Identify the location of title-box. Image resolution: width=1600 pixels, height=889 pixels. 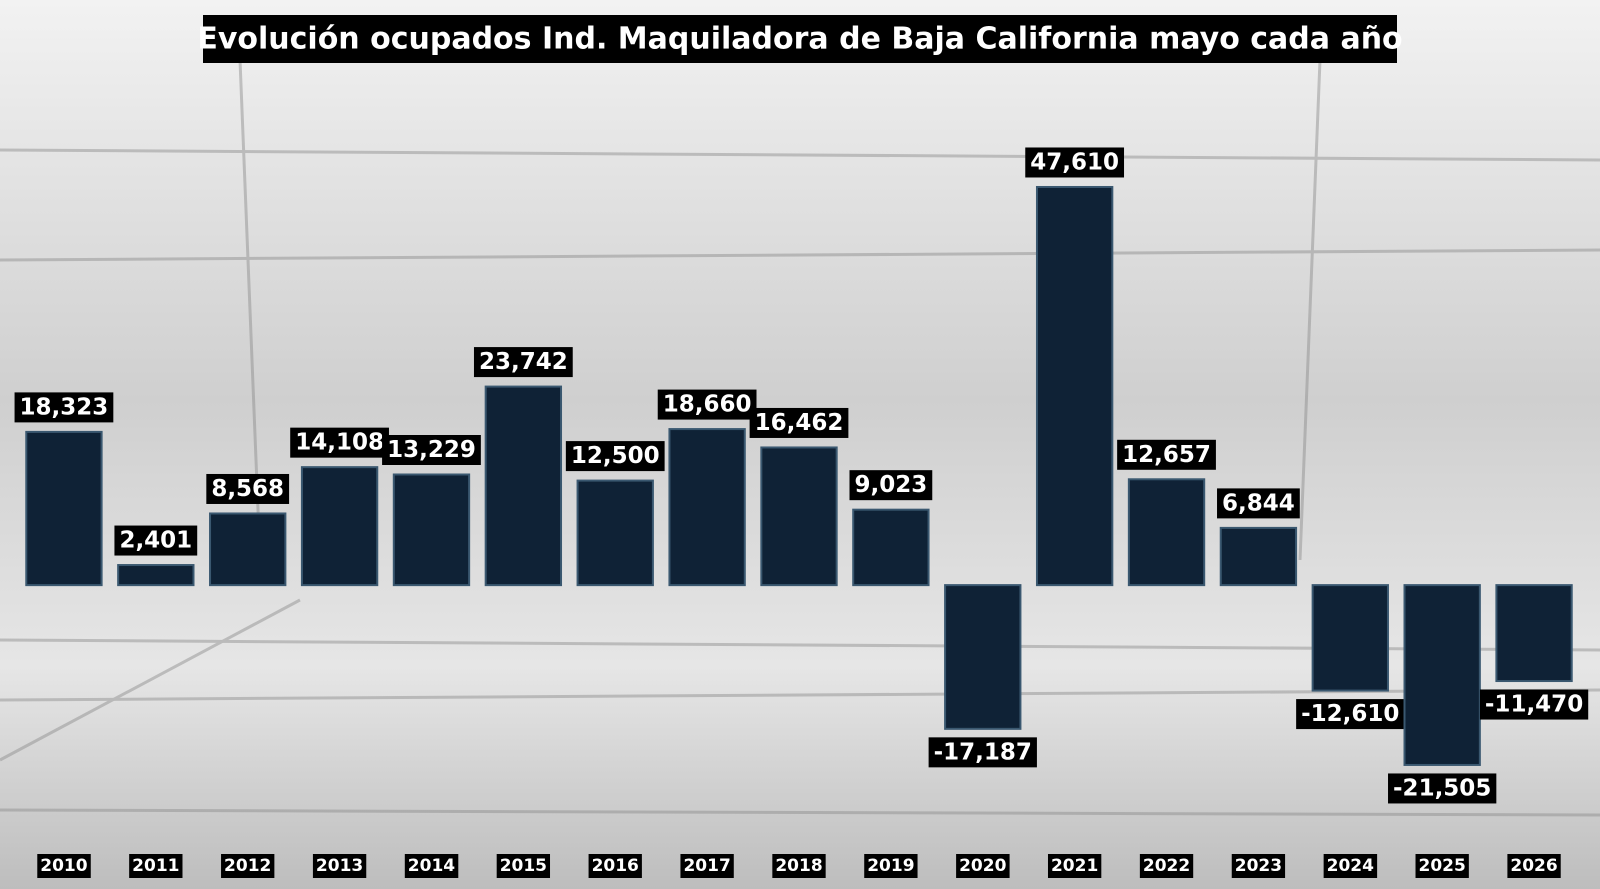
(800, 39).